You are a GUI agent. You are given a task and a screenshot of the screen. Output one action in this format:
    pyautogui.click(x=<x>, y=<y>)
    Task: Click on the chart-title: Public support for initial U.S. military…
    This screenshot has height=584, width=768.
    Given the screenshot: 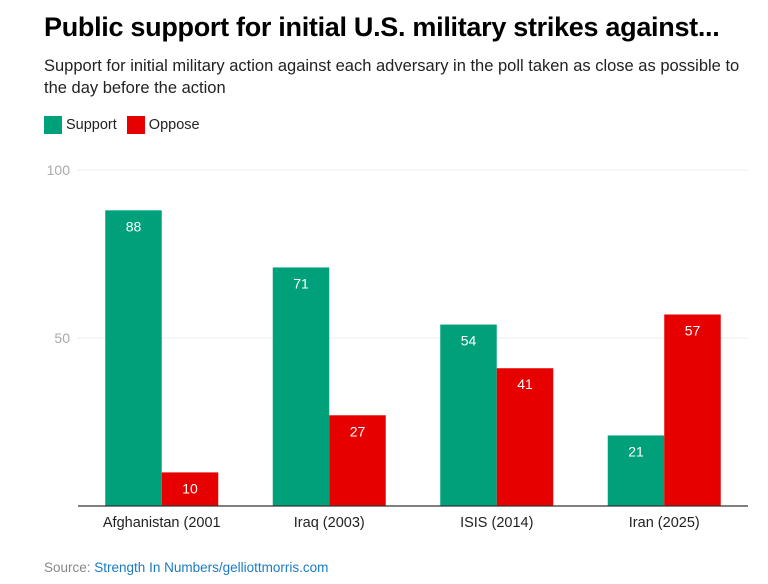 What is the action you would take?
    pyautogui.click(x=382, y=27)
    